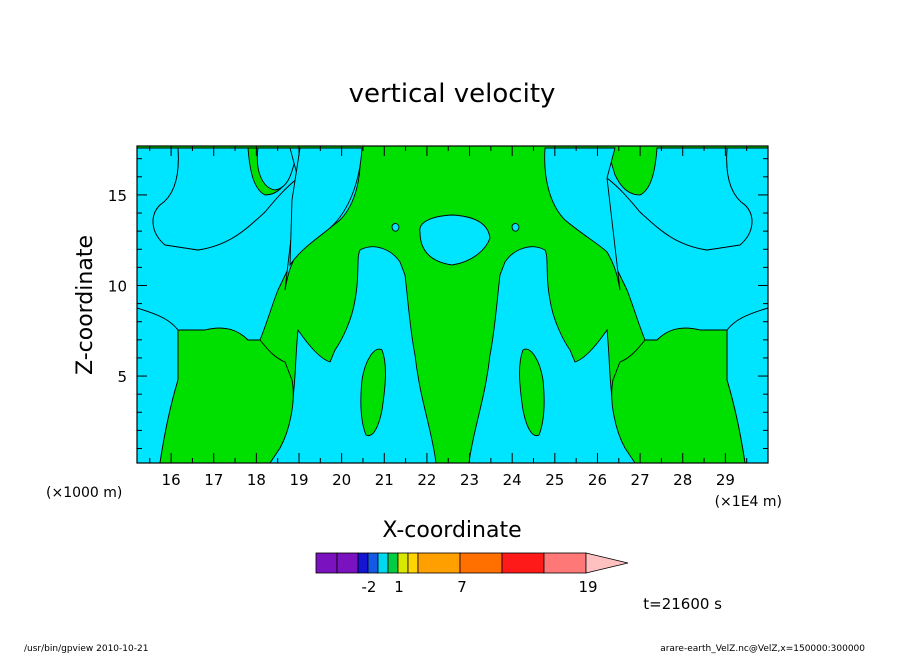  I want to click on y-tick-label: 5, so click(122, 377).